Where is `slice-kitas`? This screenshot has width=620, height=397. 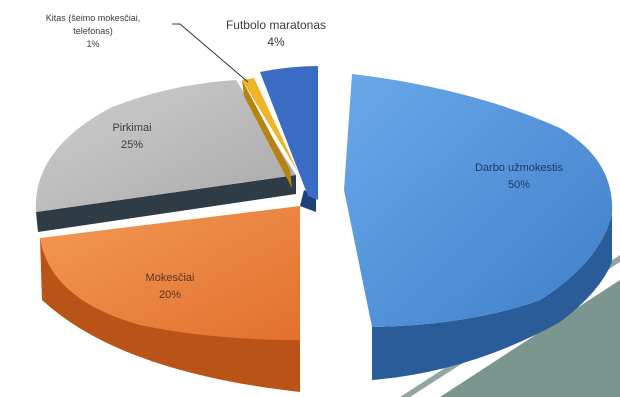 slice-kitas is located at coordinates (270, 133).